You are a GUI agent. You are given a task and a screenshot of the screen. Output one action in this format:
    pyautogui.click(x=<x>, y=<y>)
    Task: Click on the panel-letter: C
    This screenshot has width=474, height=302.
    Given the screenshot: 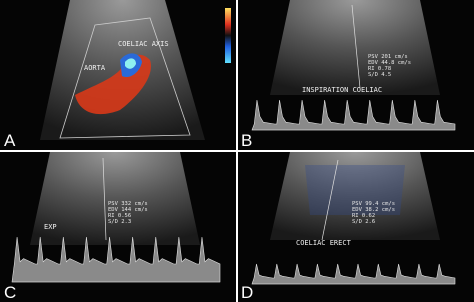 What is the action you would take?
    pyautogui.click(x=10, y=292)
    